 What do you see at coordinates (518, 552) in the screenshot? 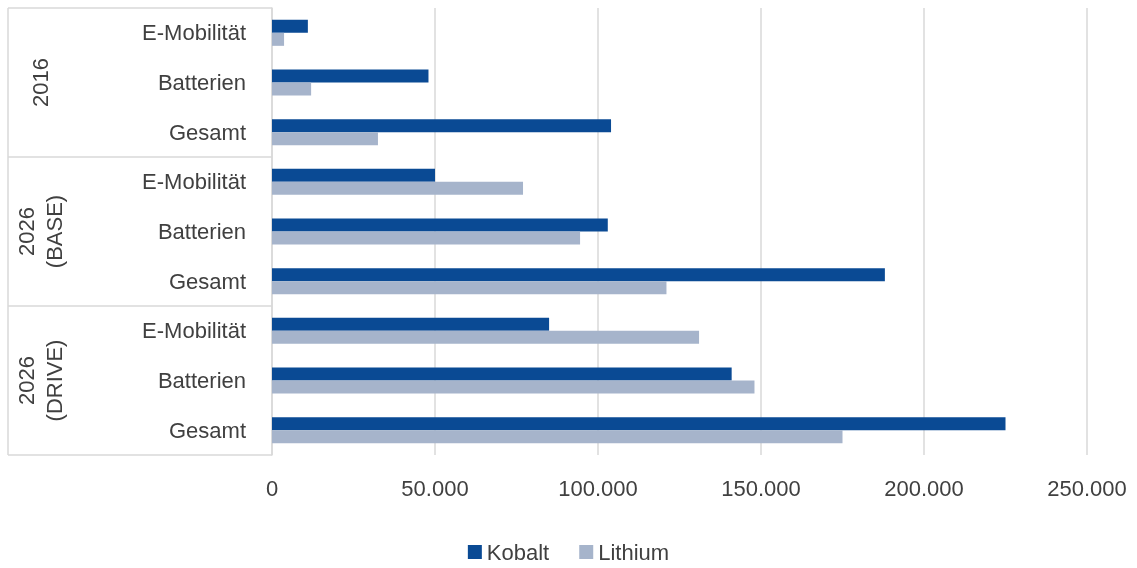
I see `legend-label: Kobalt` at bounding box center [518, 552].